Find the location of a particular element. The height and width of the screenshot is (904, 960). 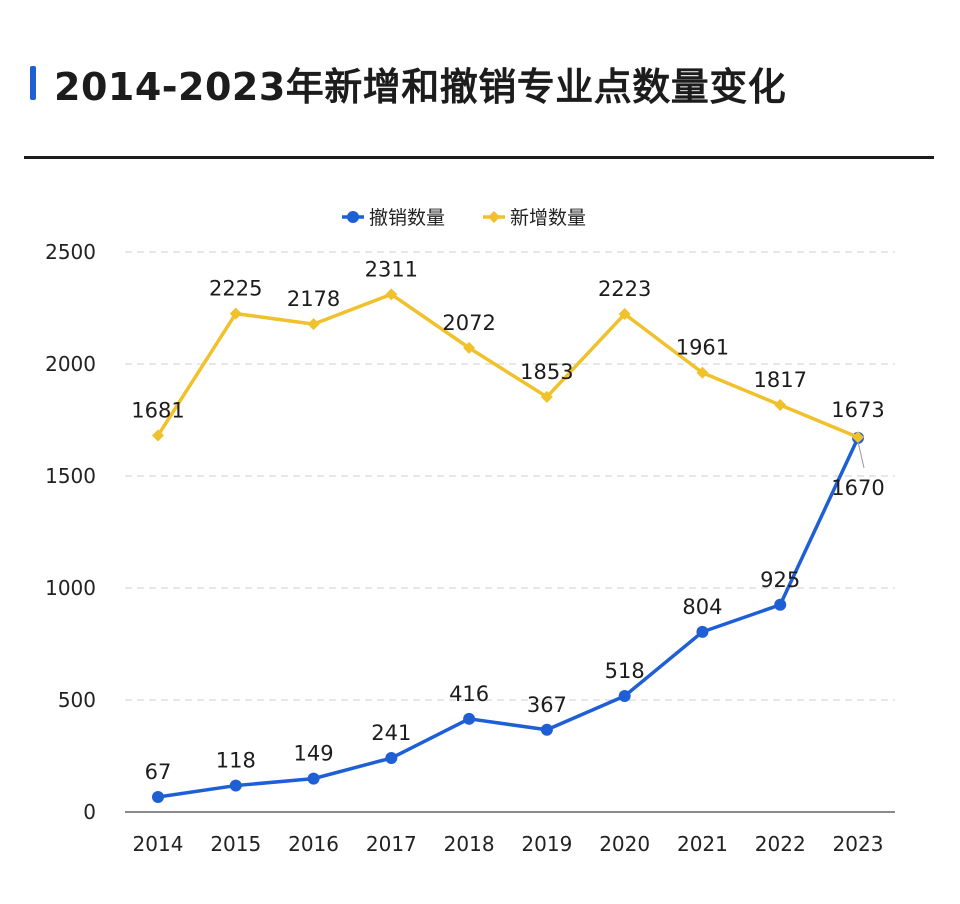

x-tick-label: 2016 is located at coordinates (313, 844).